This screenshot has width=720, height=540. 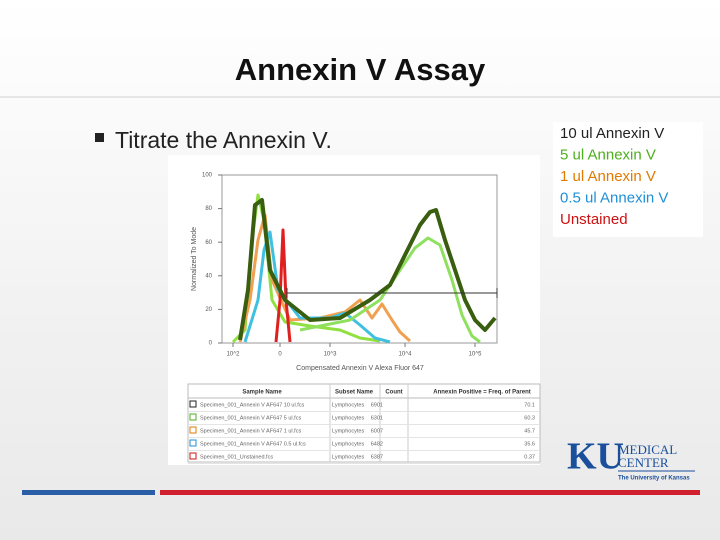 I want to click on table-header: Count, so click(x=393, y=393).